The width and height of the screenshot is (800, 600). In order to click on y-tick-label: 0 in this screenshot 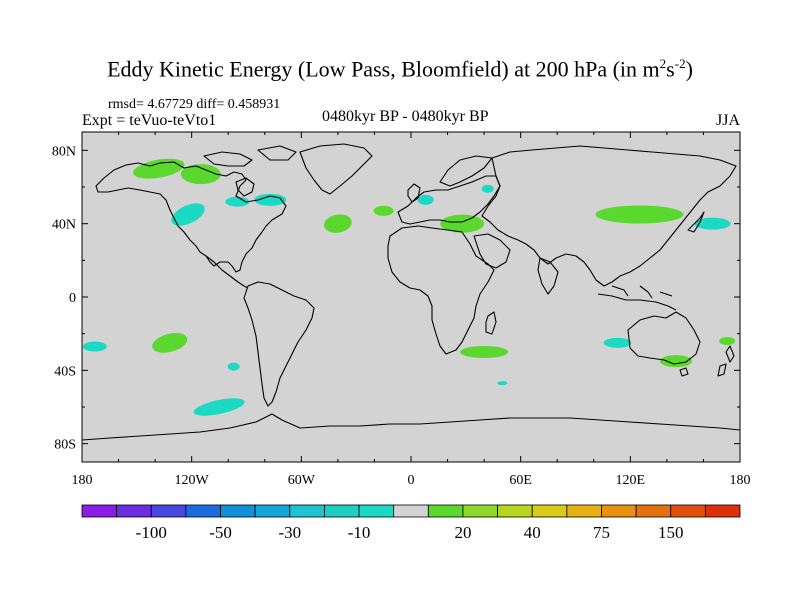, I will do `click(72, 298)`.